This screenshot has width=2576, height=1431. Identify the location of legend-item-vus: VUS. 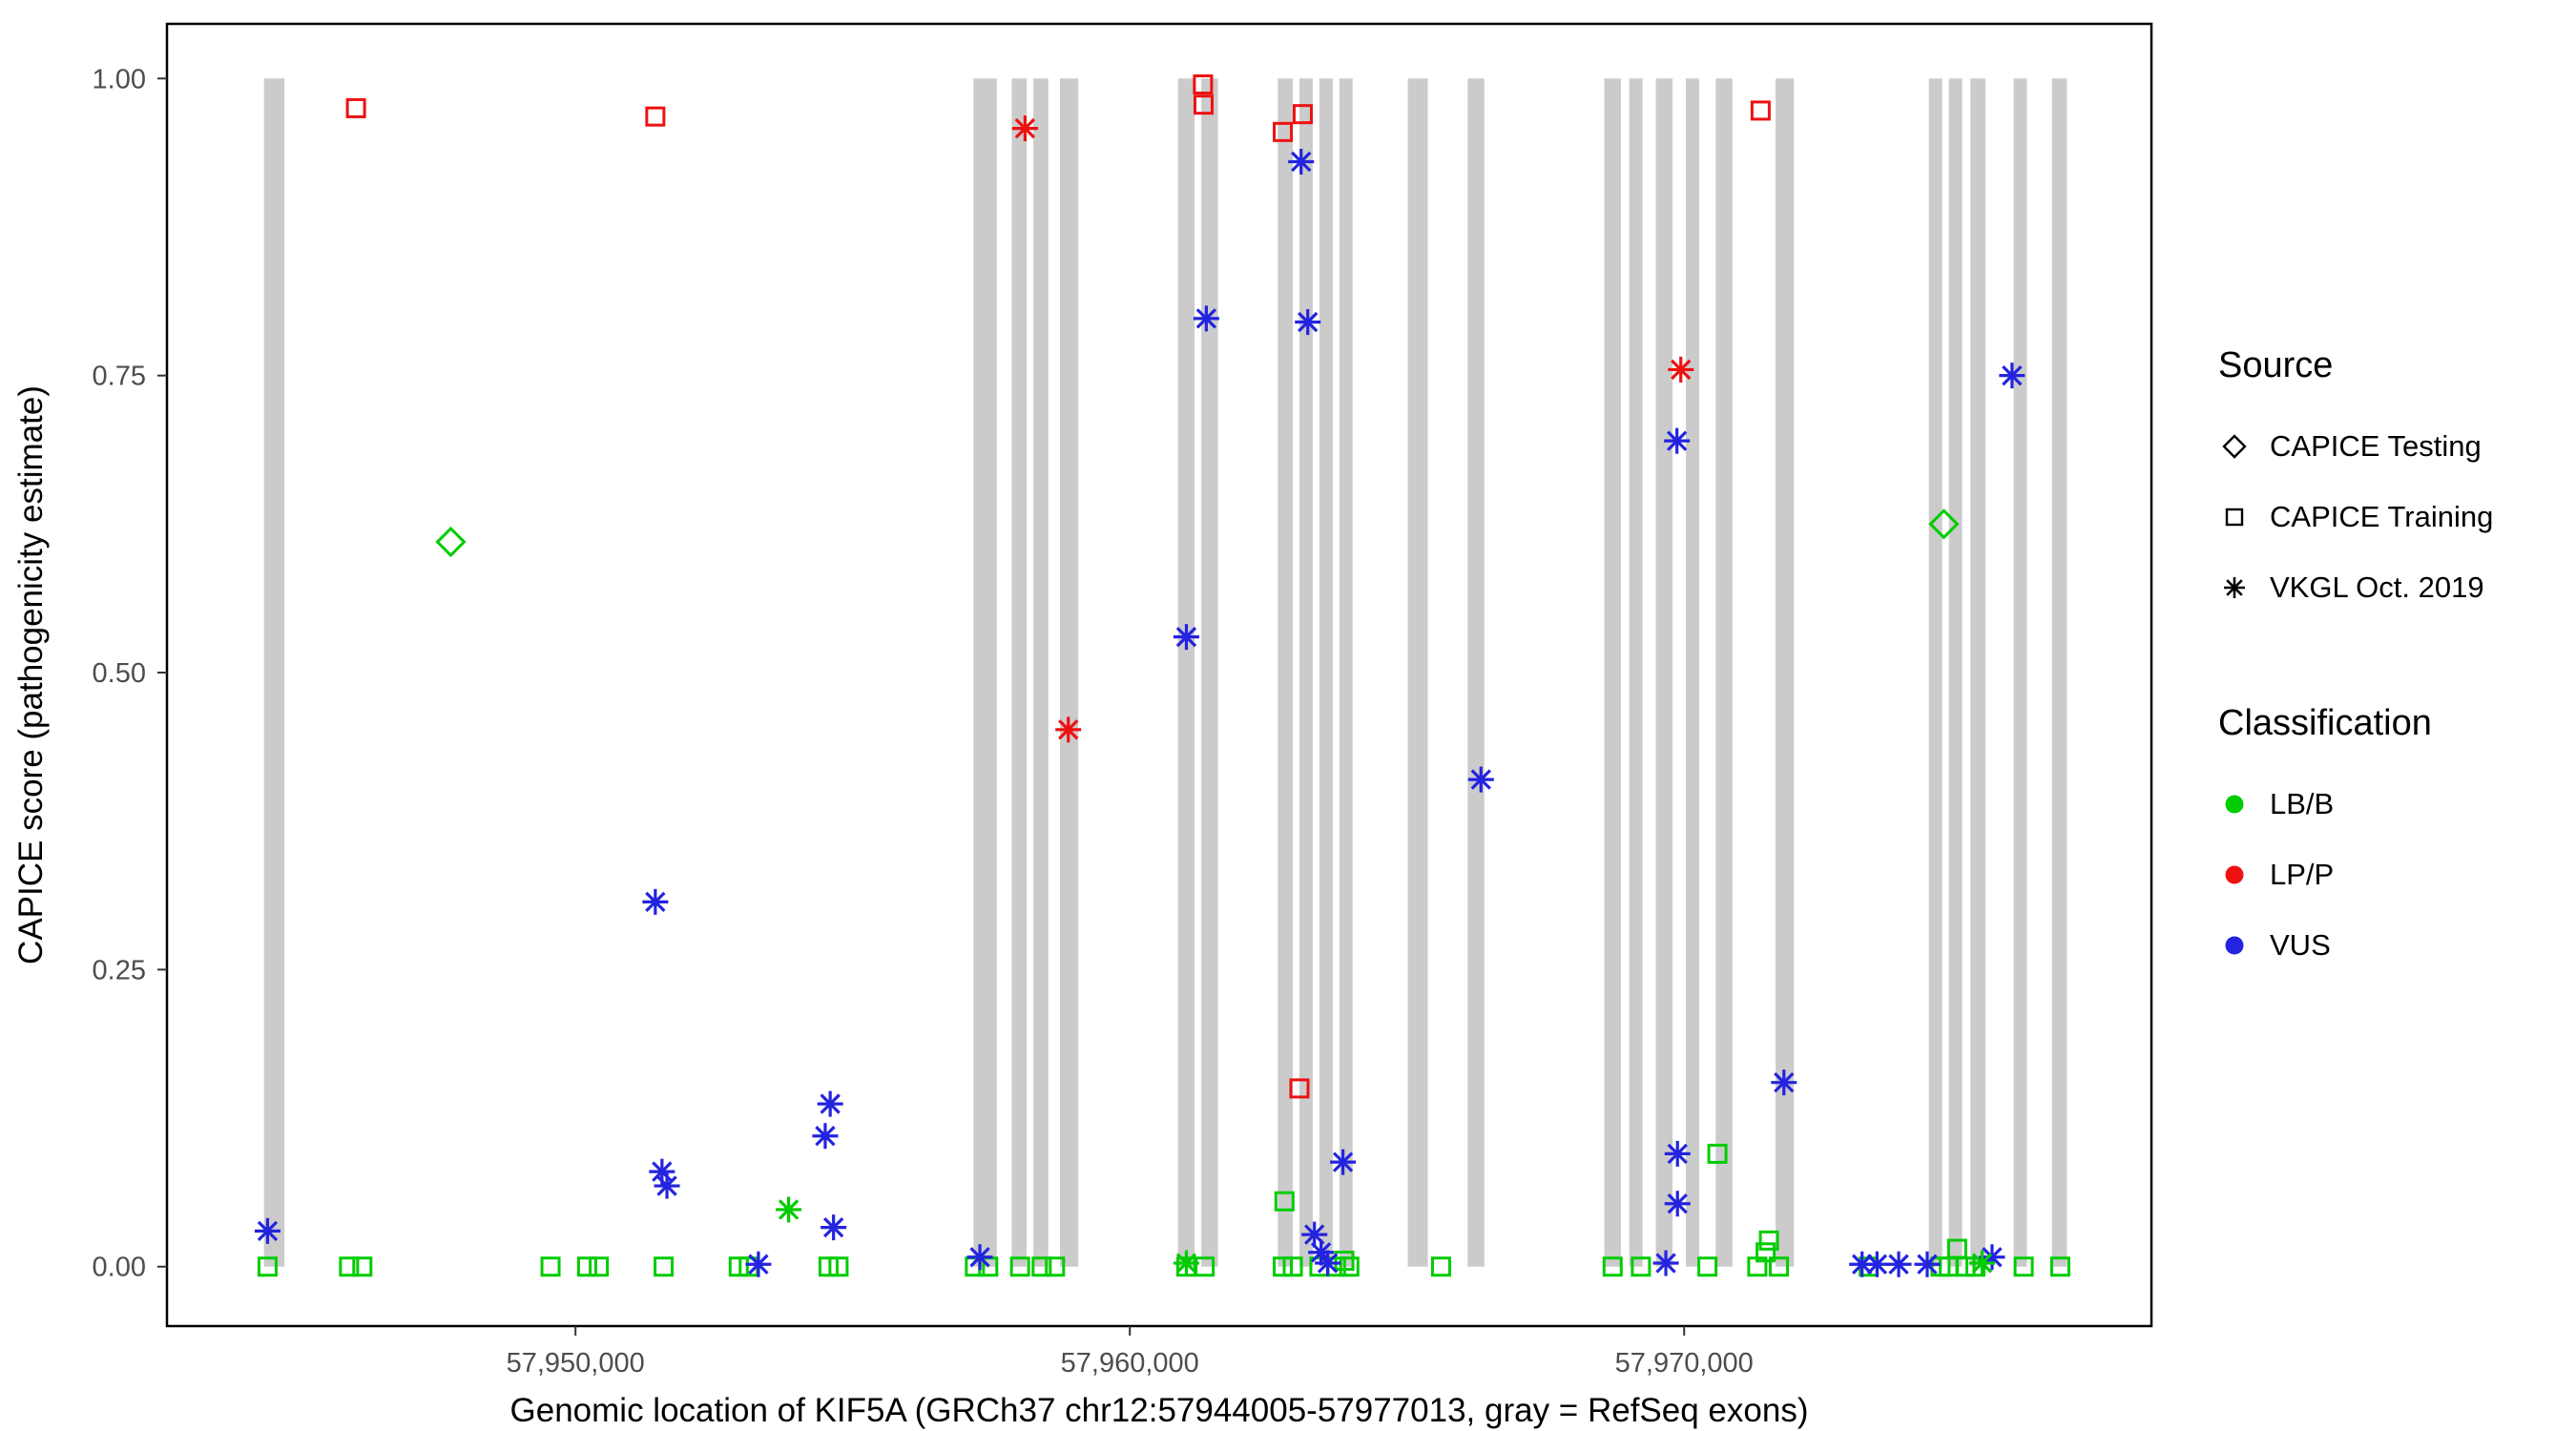
(2355, 945).